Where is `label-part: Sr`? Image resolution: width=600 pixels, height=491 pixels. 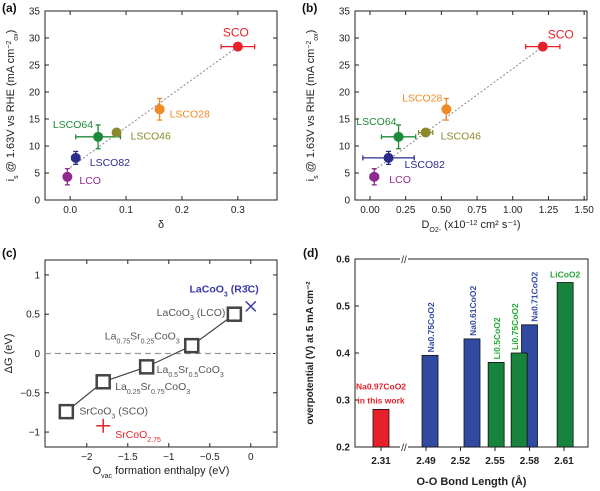 label-part: Sr is located at coordinates (135, 337).